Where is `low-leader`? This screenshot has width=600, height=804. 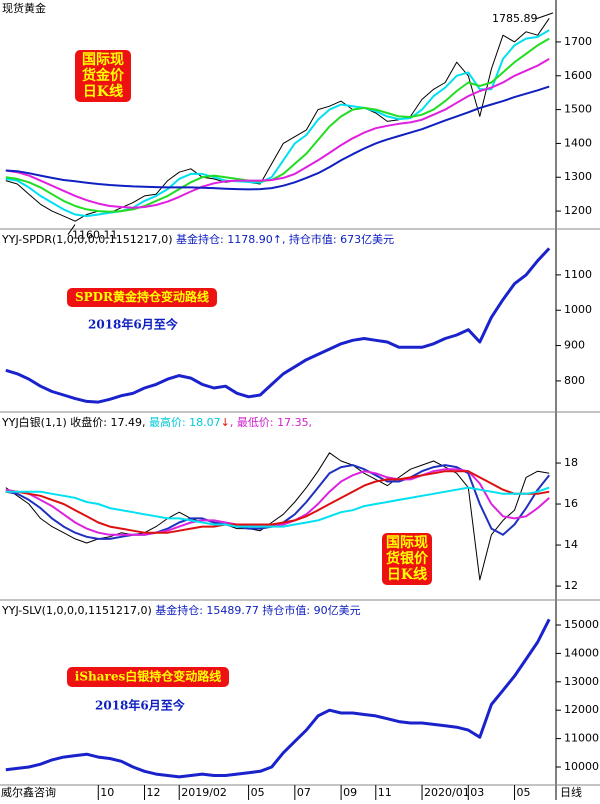
low-leader is located at coordinates (71, 229).